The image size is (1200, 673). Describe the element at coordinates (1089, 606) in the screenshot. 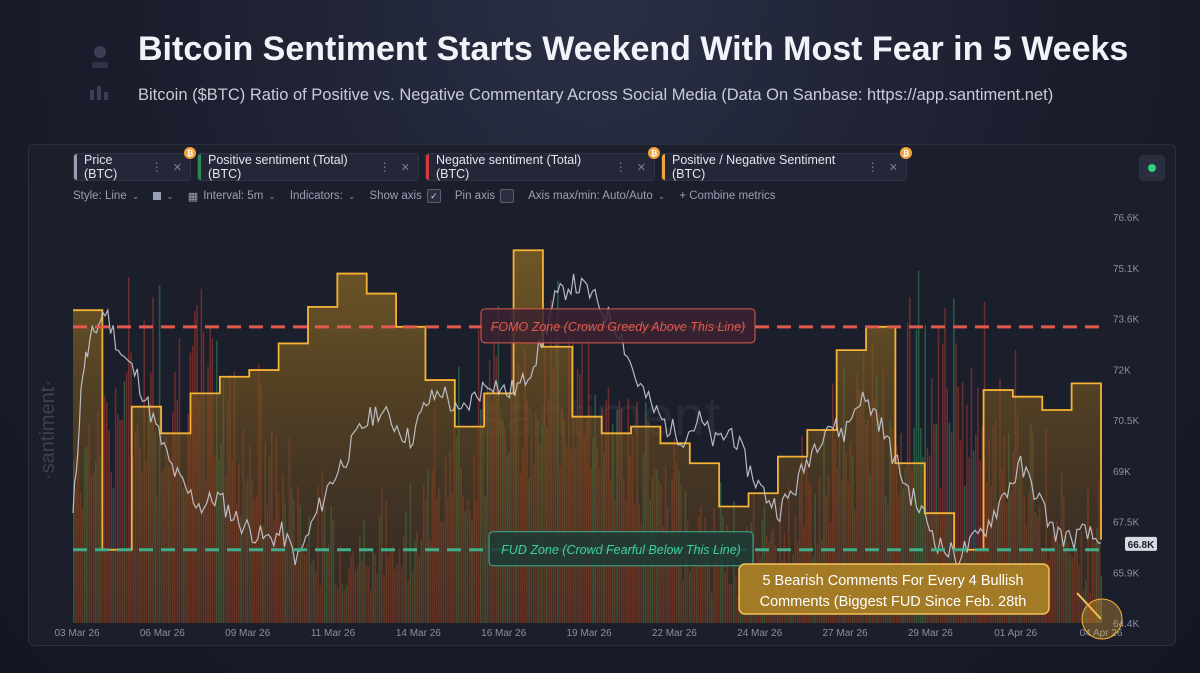

I see `callout-arrow` at that location.